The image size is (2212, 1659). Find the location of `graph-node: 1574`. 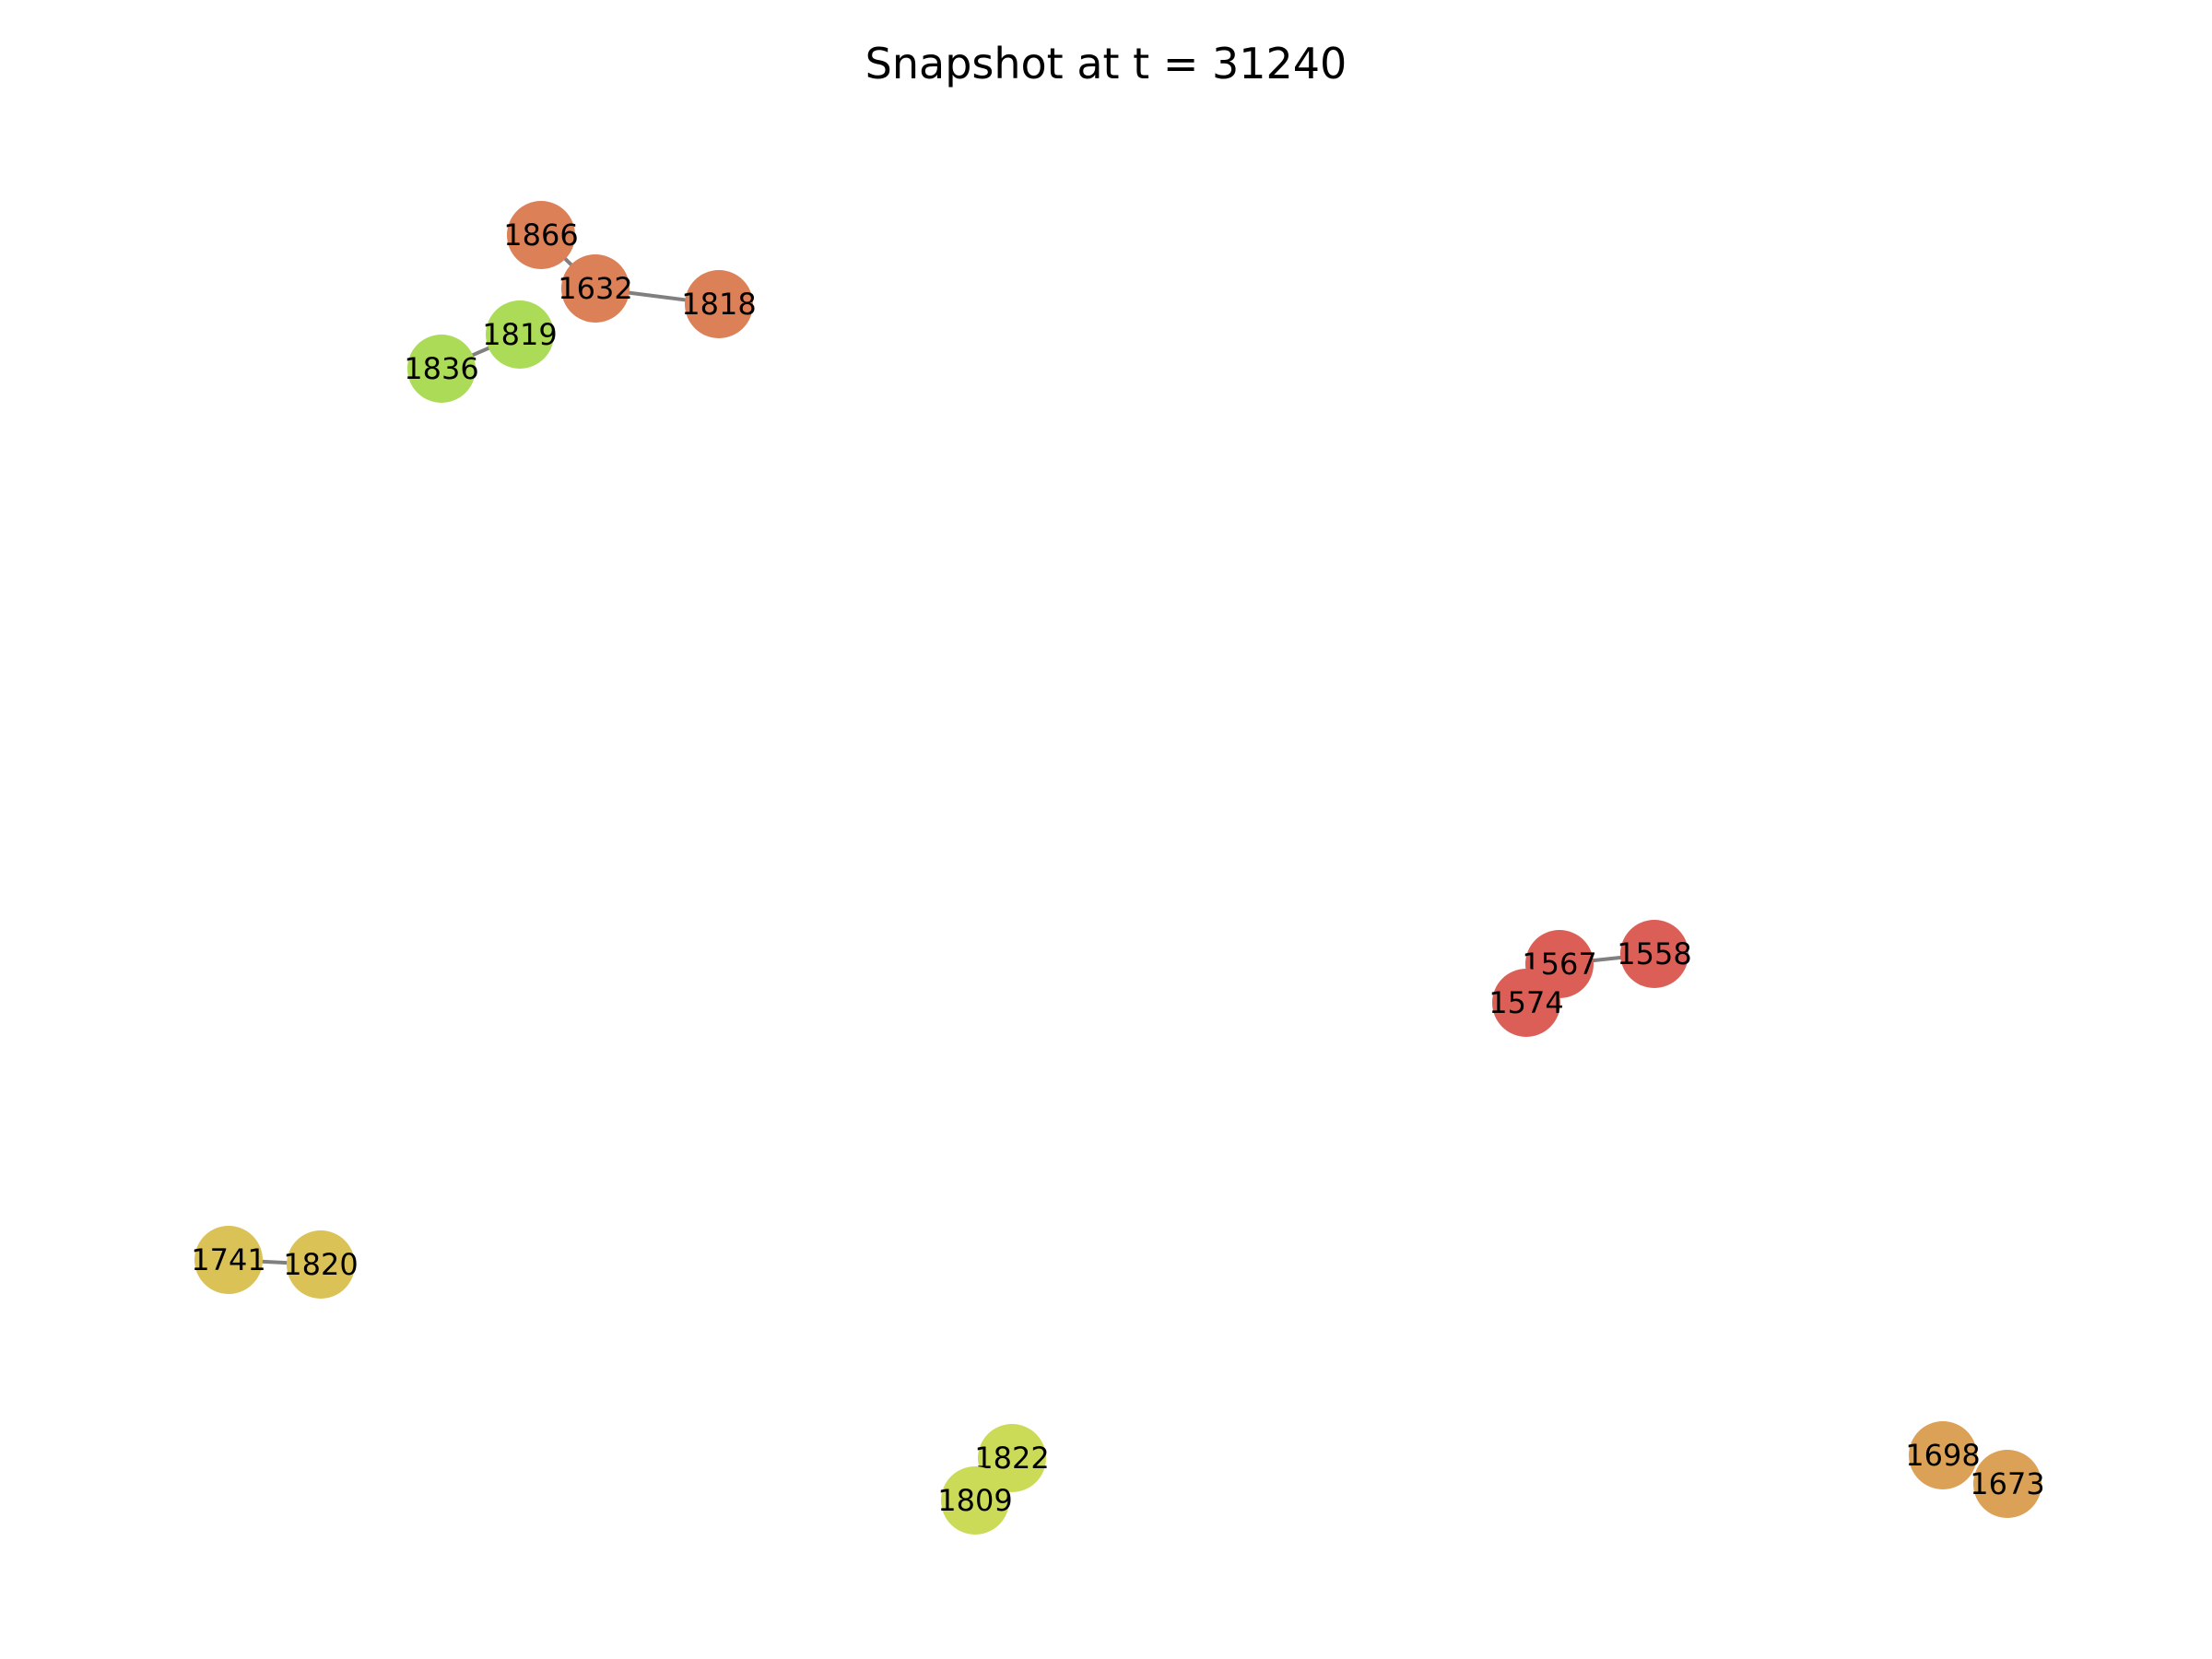

graph-node: 1574 is located at coordinates (1526, 1003).